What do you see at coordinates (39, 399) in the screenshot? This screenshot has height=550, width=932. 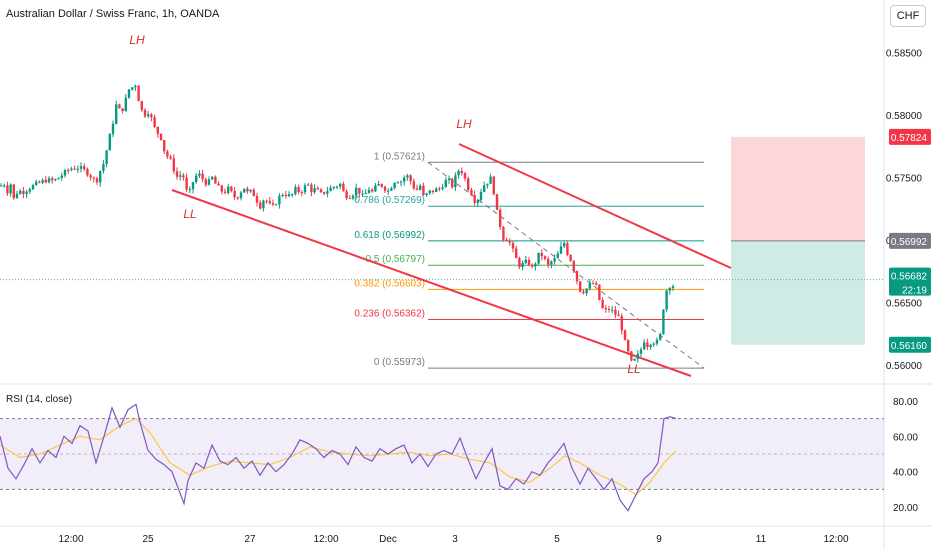 I see `rsi-title: RSI (14, close)` at bounding box center [39, 399].